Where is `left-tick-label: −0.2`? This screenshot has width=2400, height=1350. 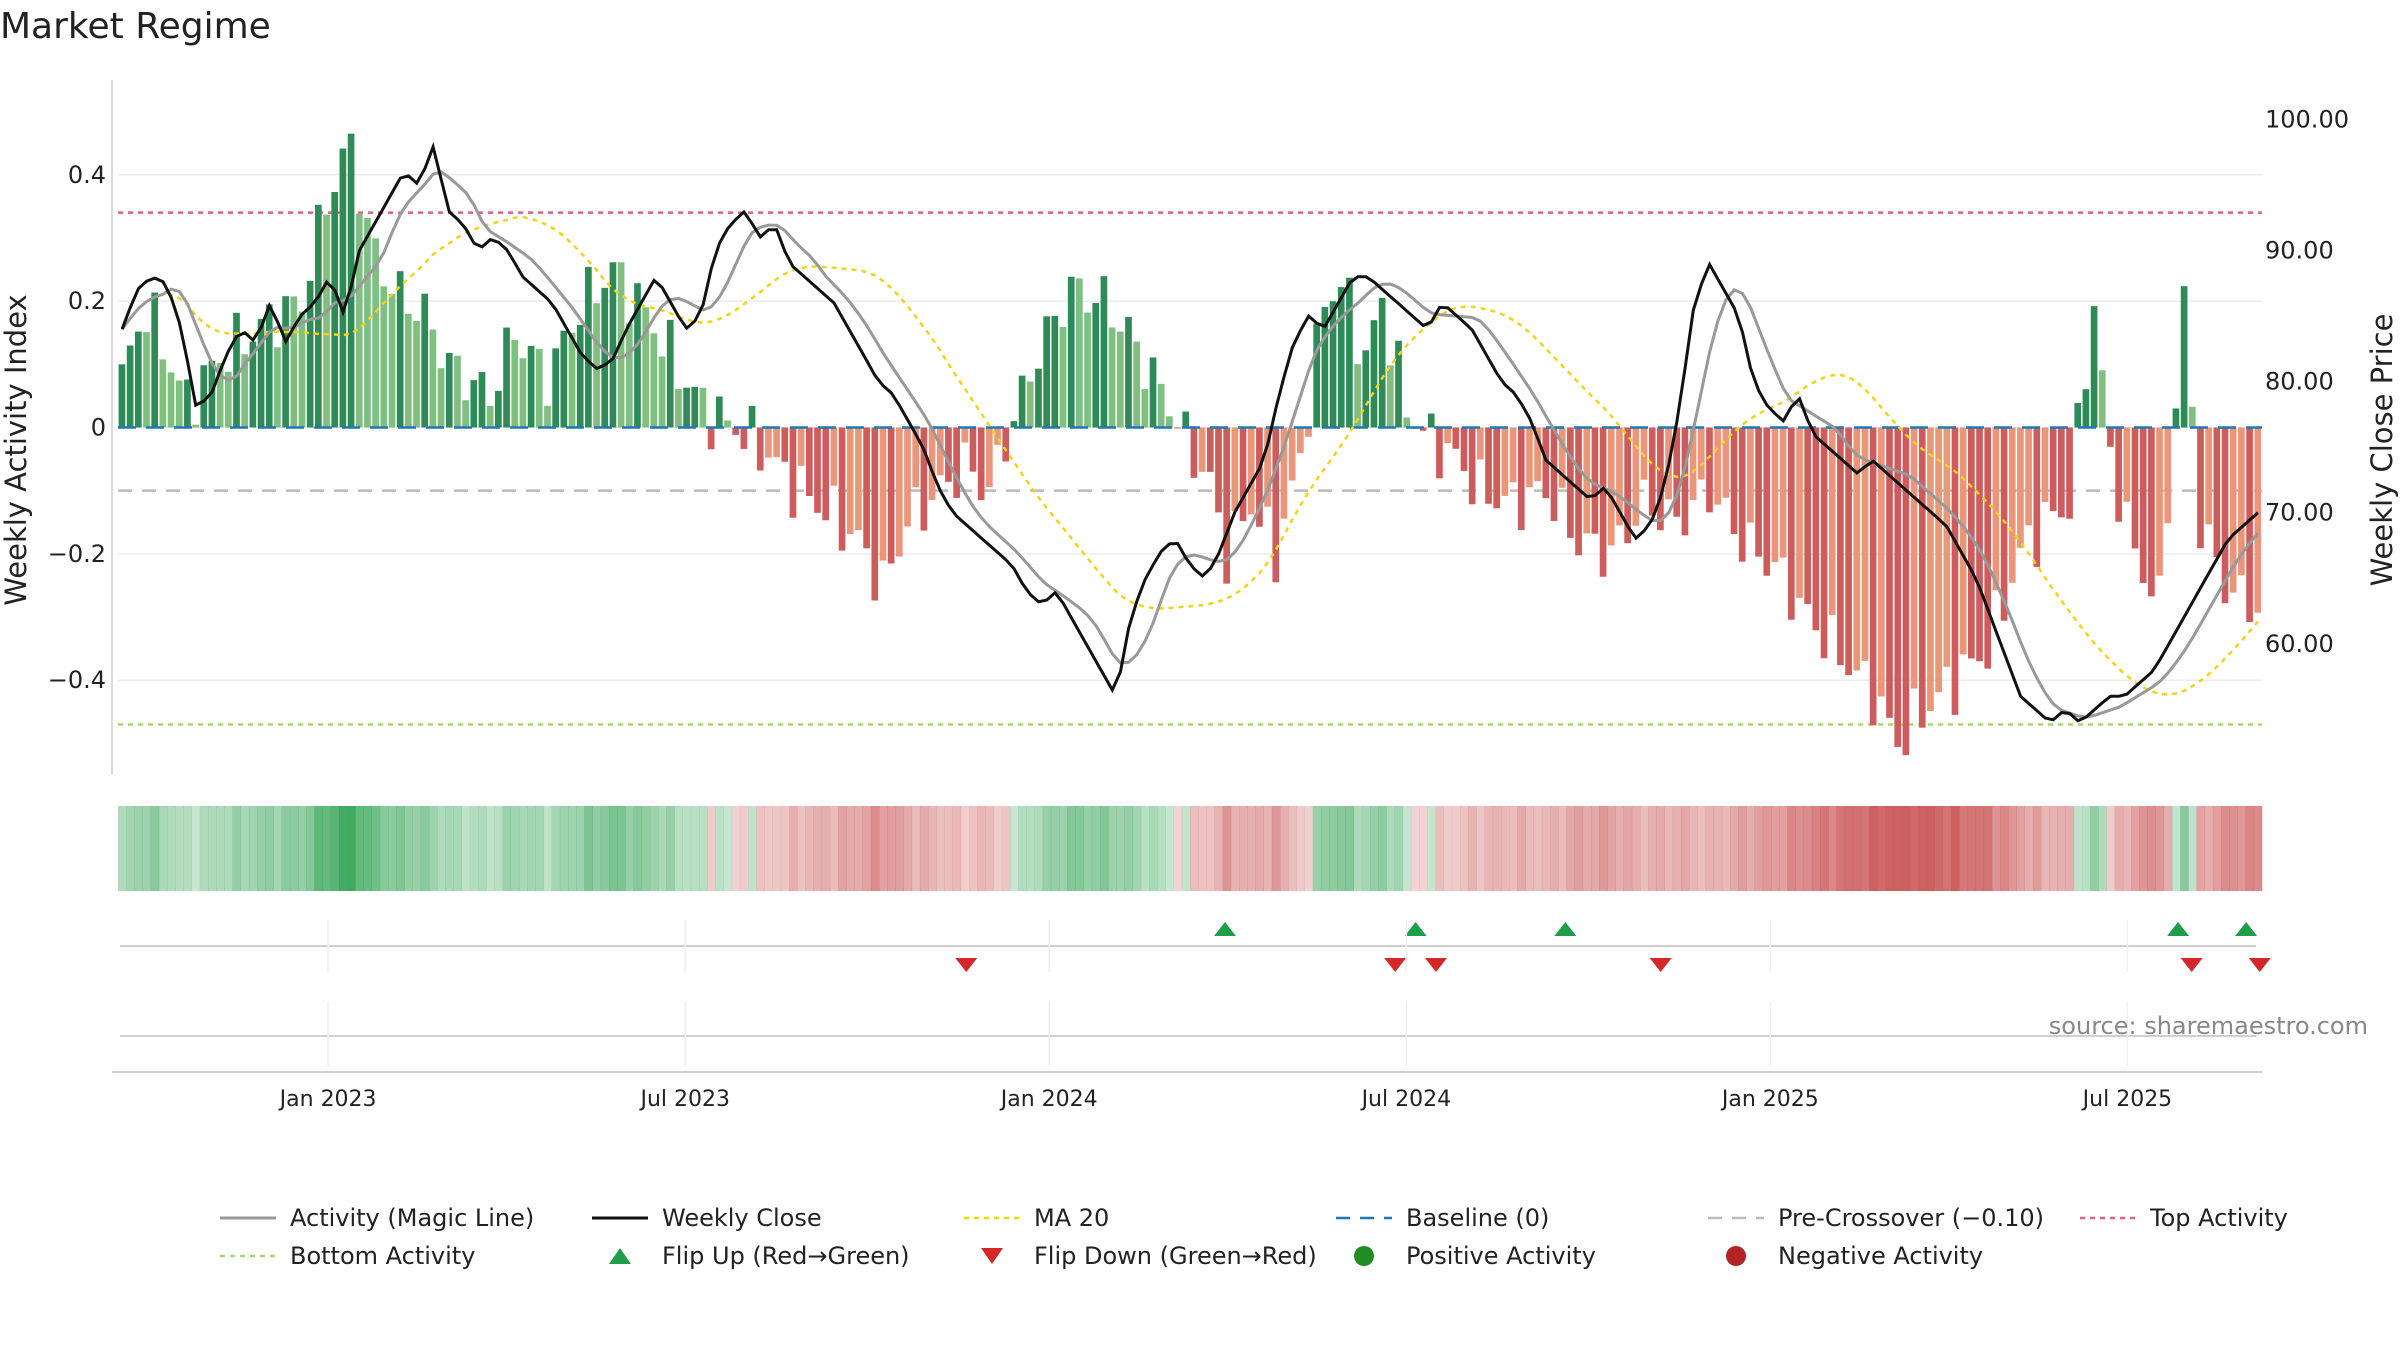 left-tick-label: −0.2 is located at coordinates (77, 554).